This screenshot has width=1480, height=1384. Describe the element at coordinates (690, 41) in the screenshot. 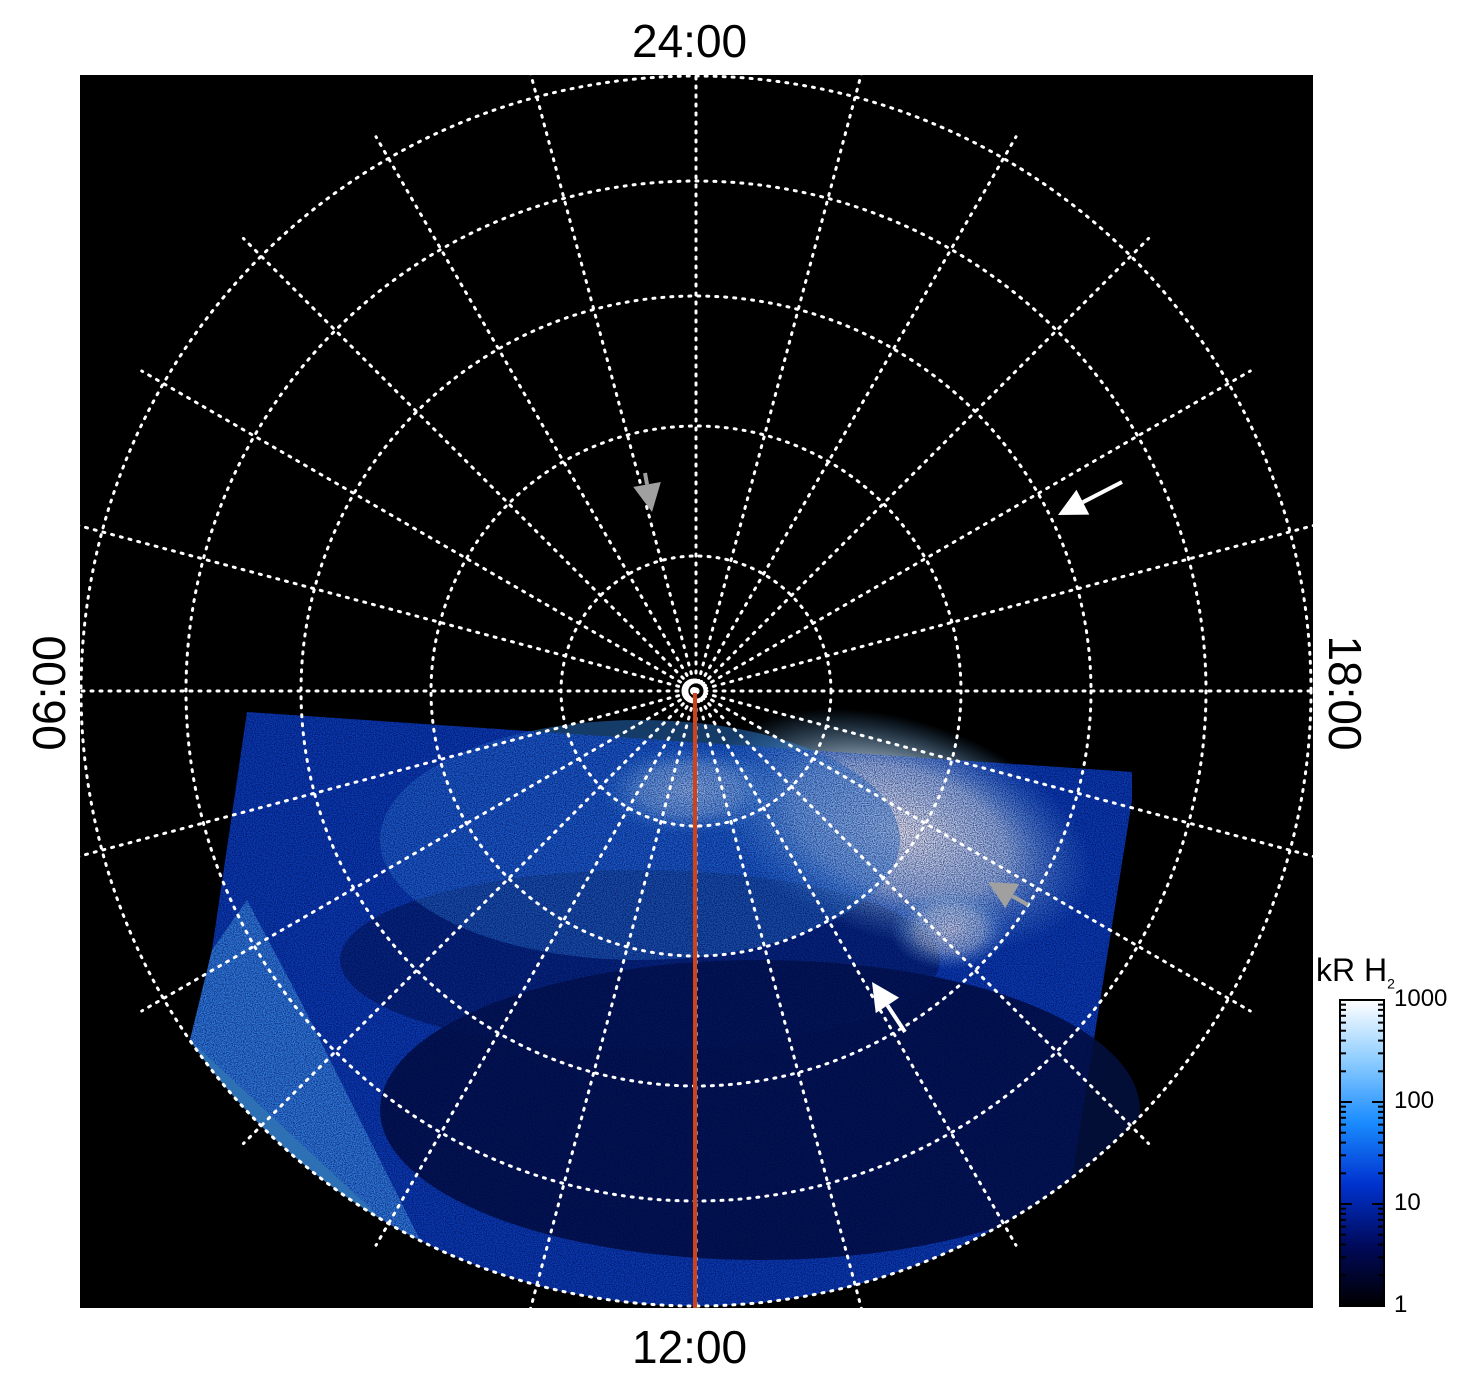

I see `local-time-label-midnight: 24:00` at that location.